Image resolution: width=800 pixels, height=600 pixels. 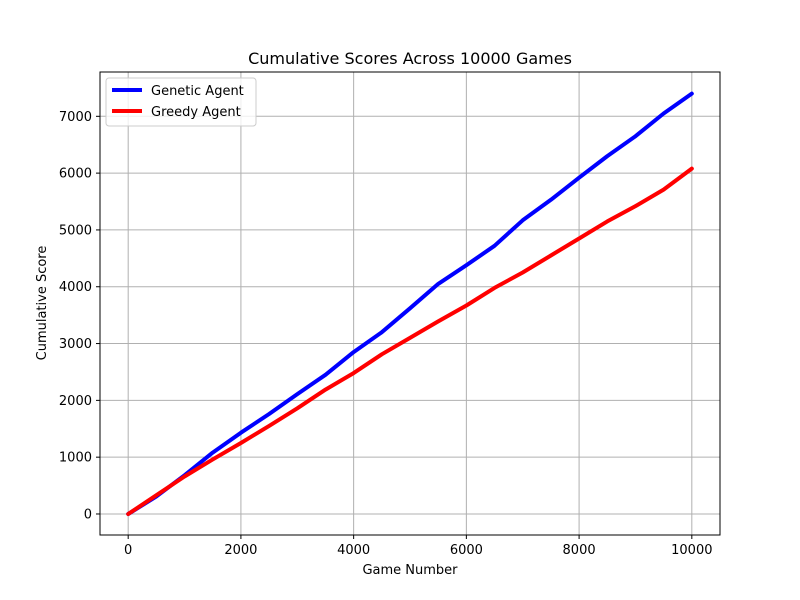 What do you see at coordinates (240, 550) in the screenshot?
I see `x-tick-label: 2000` at bounding box center [240, 550].